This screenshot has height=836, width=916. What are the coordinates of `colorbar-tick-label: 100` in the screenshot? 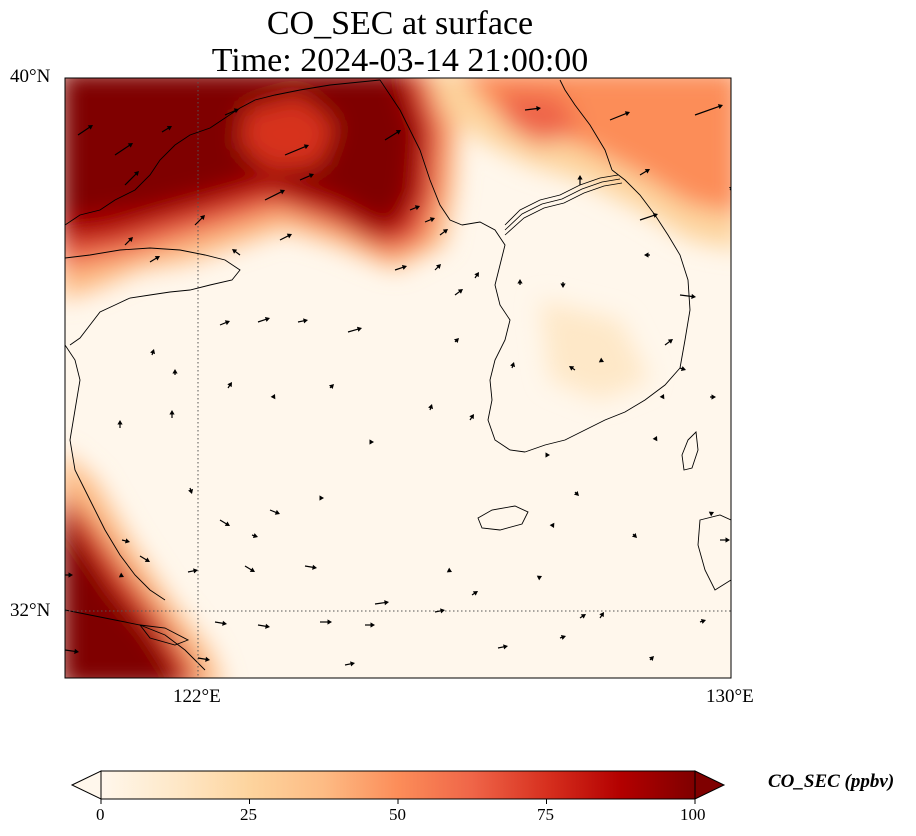 It's located at (693, 814).